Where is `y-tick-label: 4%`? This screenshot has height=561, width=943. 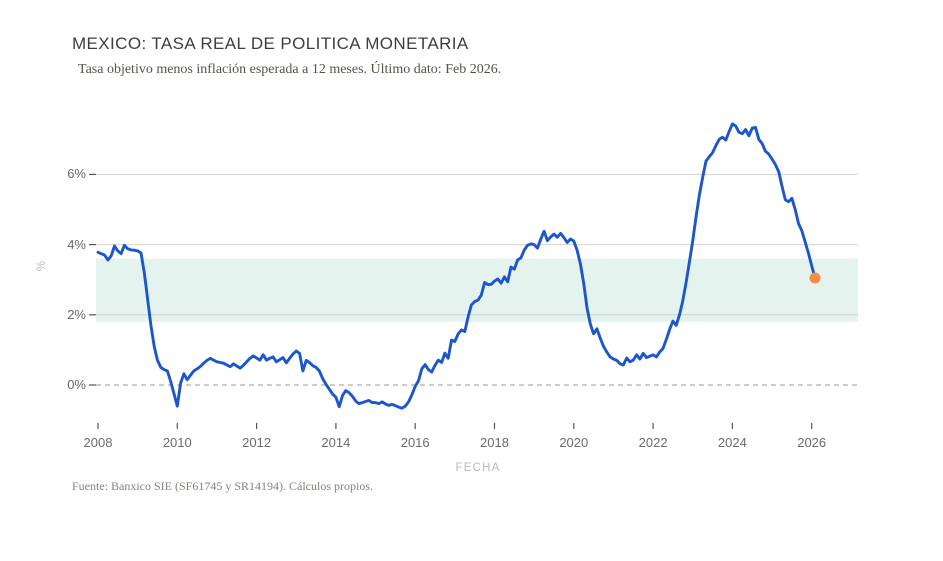 y-tick-label: 4% is located at coordinates (76, 244).